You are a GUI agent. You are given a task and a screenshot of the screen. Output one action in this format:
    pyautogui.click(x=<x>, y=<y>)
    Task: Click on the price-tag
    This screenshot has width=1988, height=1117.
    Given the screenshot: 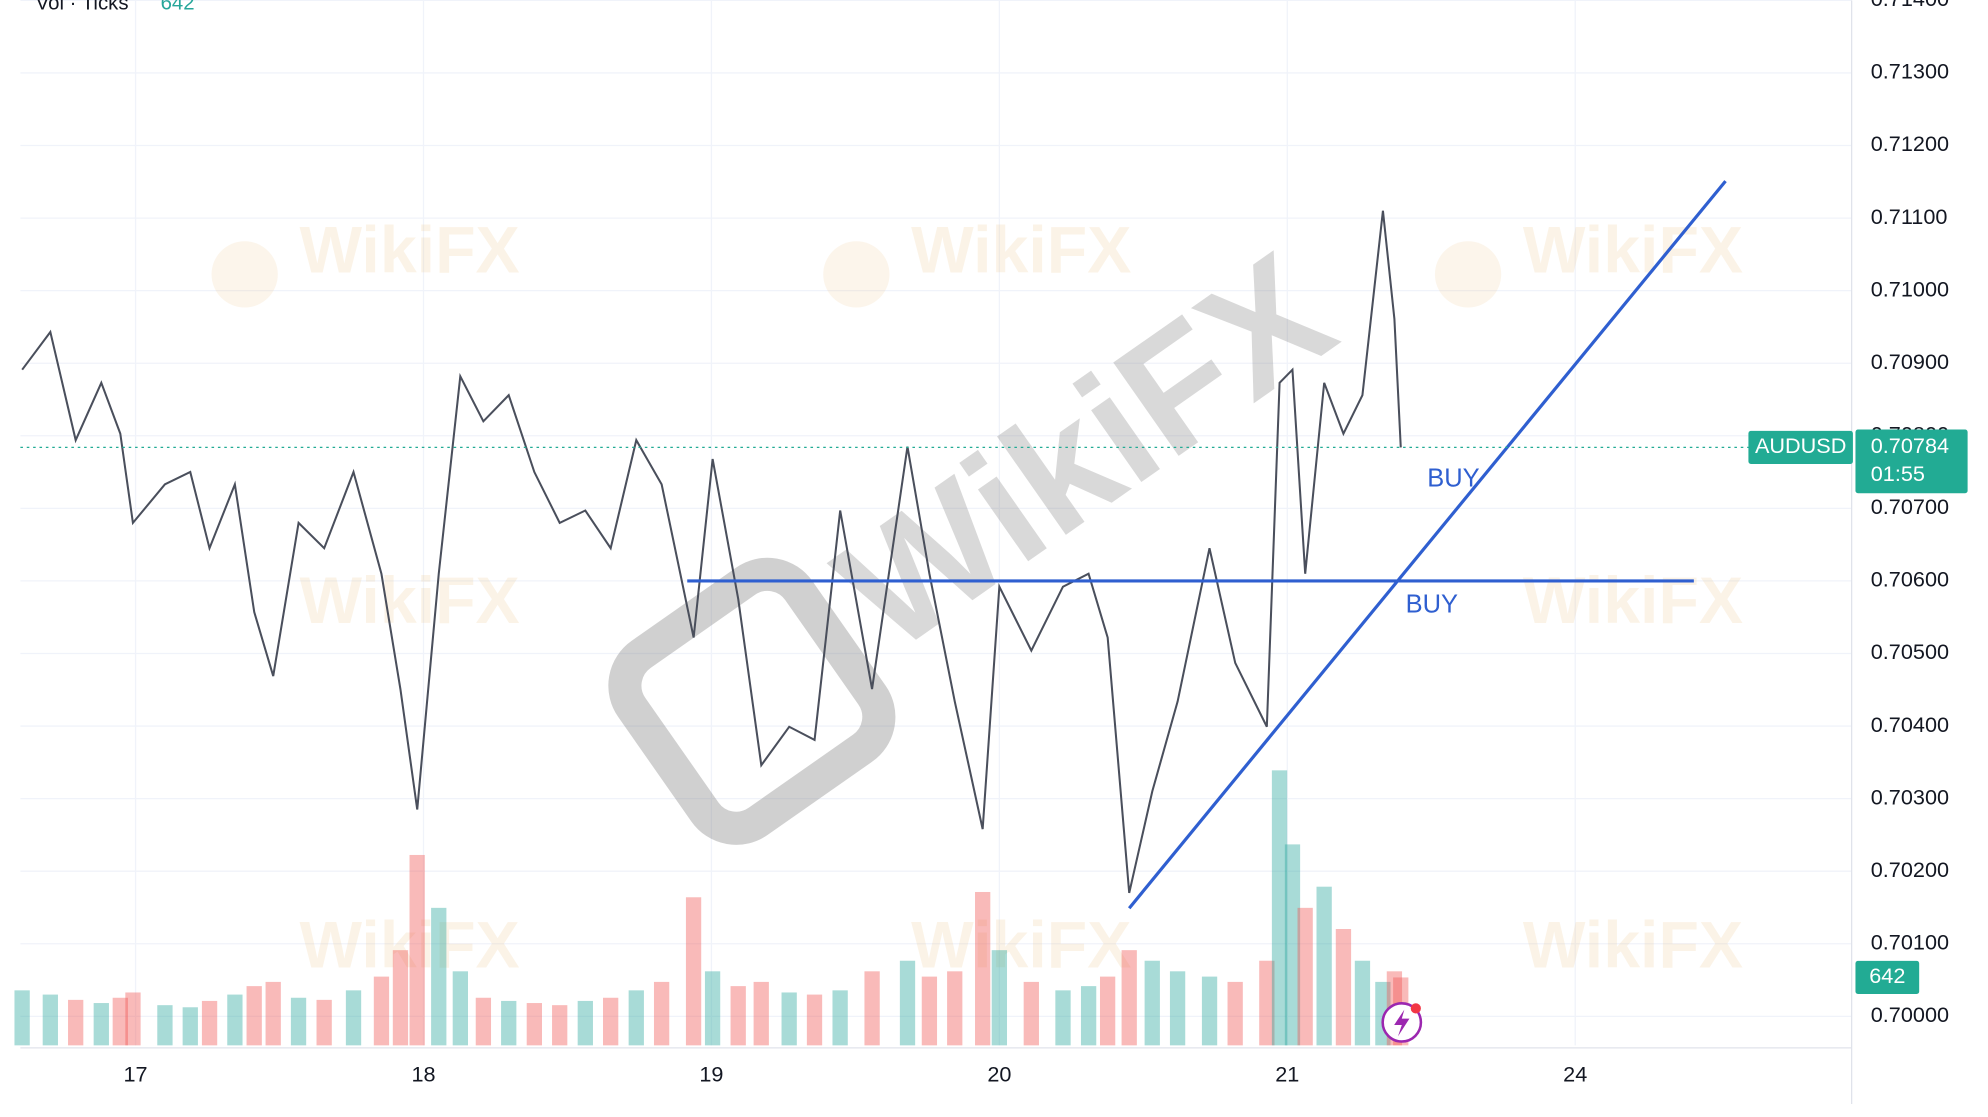 What is the action you would take?
    pyautogui.click(x=1911, y=461)
    